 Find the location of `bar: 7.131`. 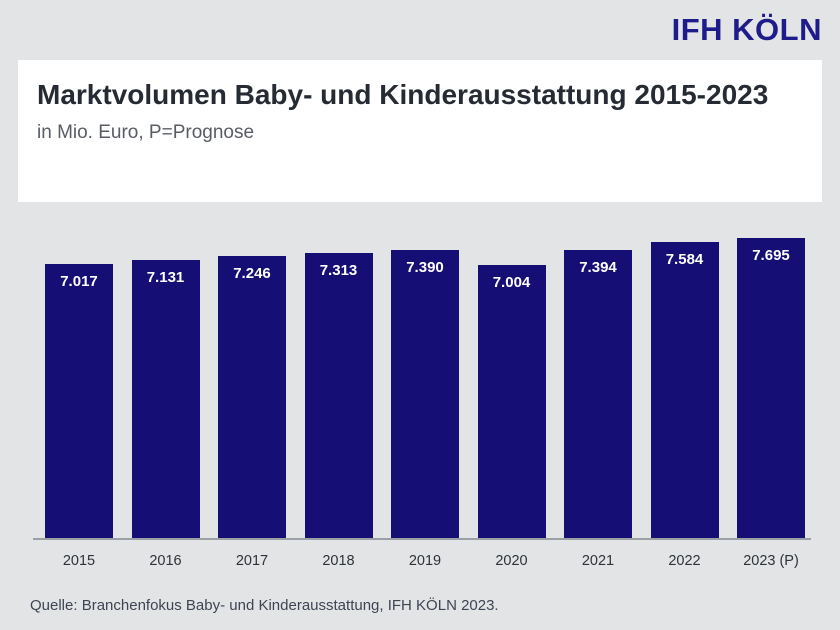

bar: 7.131 is located at coordinates (165, 399).